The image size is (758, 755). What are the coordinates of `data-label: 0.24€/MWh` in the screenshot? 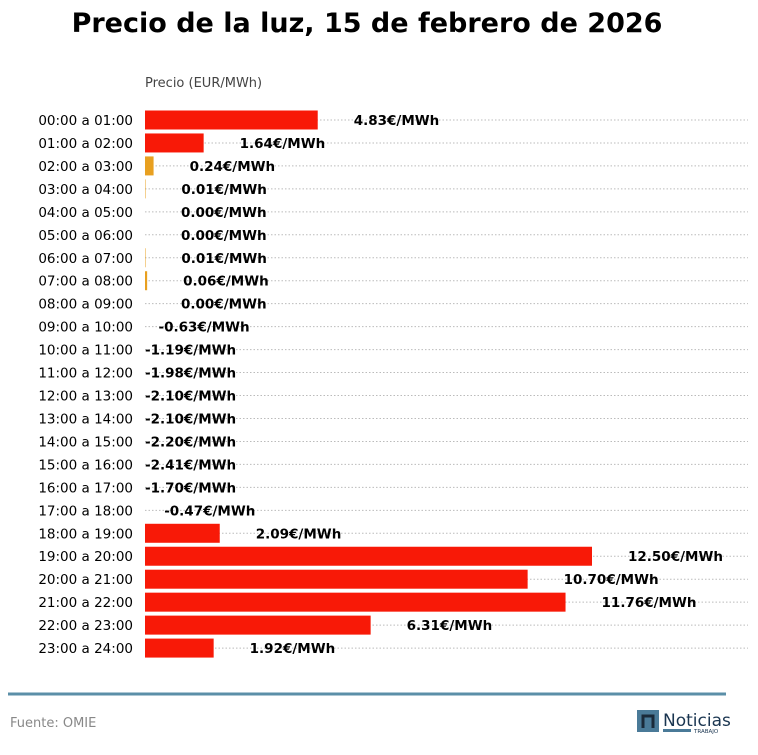 It's located at (233, 167).